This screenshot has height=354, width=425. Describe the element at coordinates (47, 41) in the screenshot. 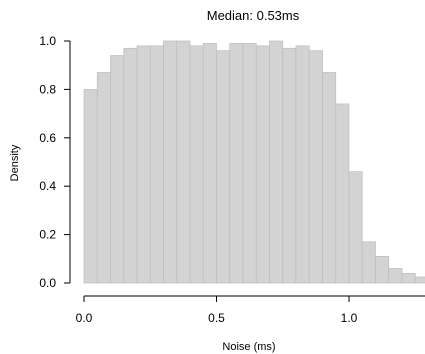

I see `y-tick-label: 1.0` at that location.